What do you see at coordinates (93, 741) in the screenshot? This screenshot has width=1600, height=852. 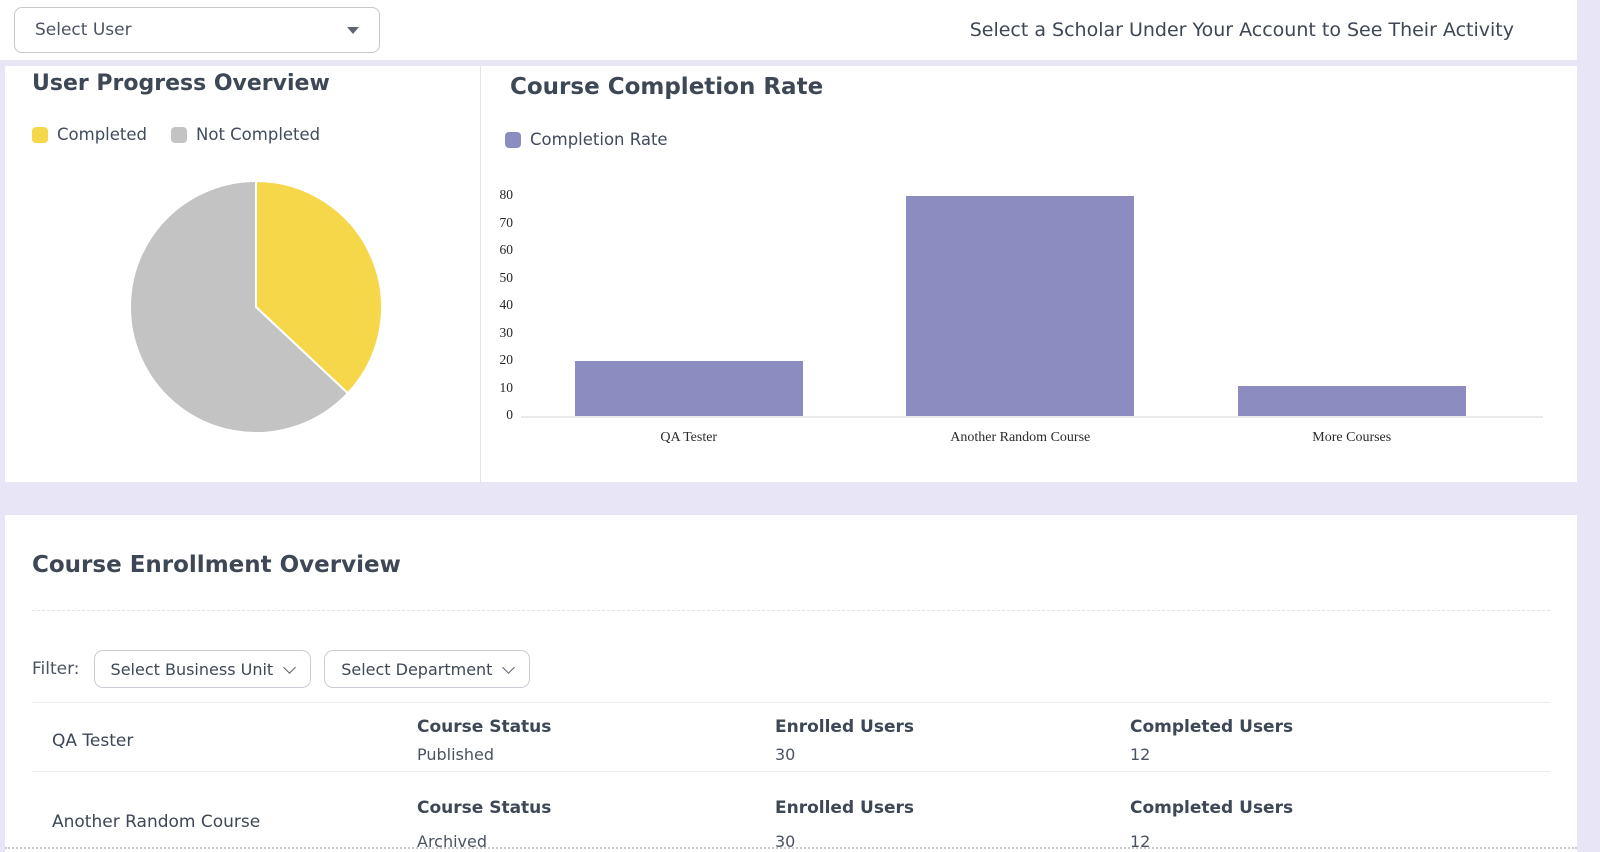 I see `course-name: QA Tester` at bounding box center [93, 741].